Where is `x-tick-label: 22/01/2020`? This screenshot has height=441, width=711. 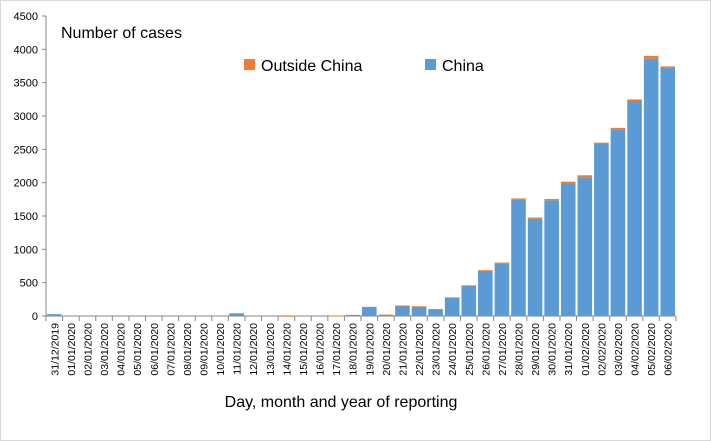 x-tick-label: 22/01/2020 is located at coordinates (420, 349).